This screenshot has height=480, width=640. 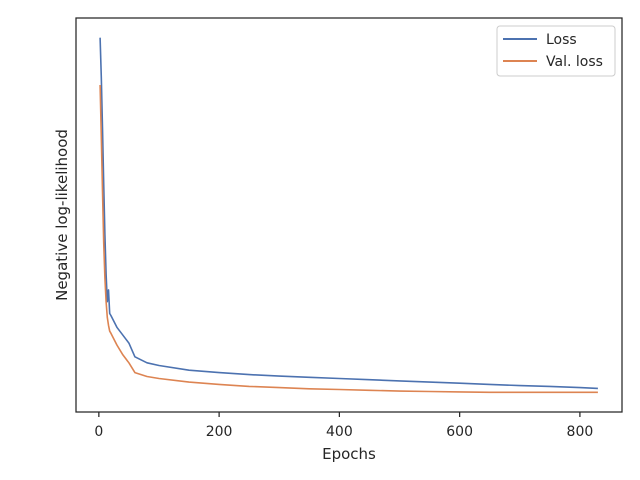 What do you see at coordinates (556, 51) in the screenshot?
I see `legend: Loss Val. loss` at bounding box center [556, 51].